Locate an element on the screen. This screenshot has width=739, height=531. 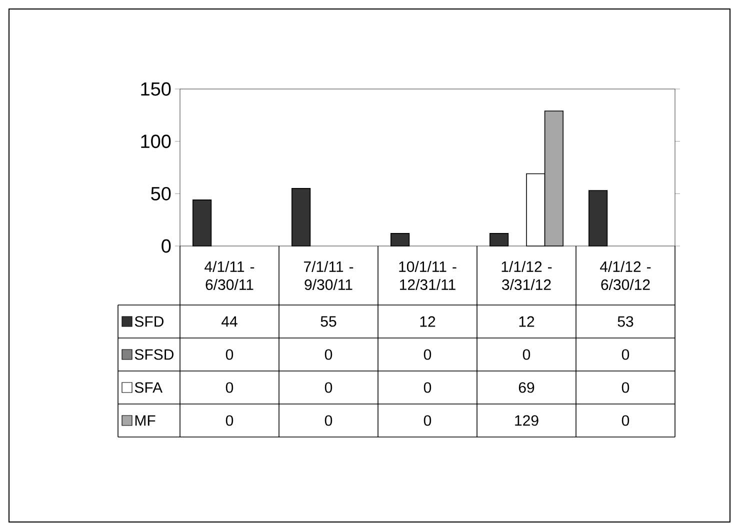
x-tick-label: 7/1/11 - 9/30/11 is located at coordinates (329, 275).